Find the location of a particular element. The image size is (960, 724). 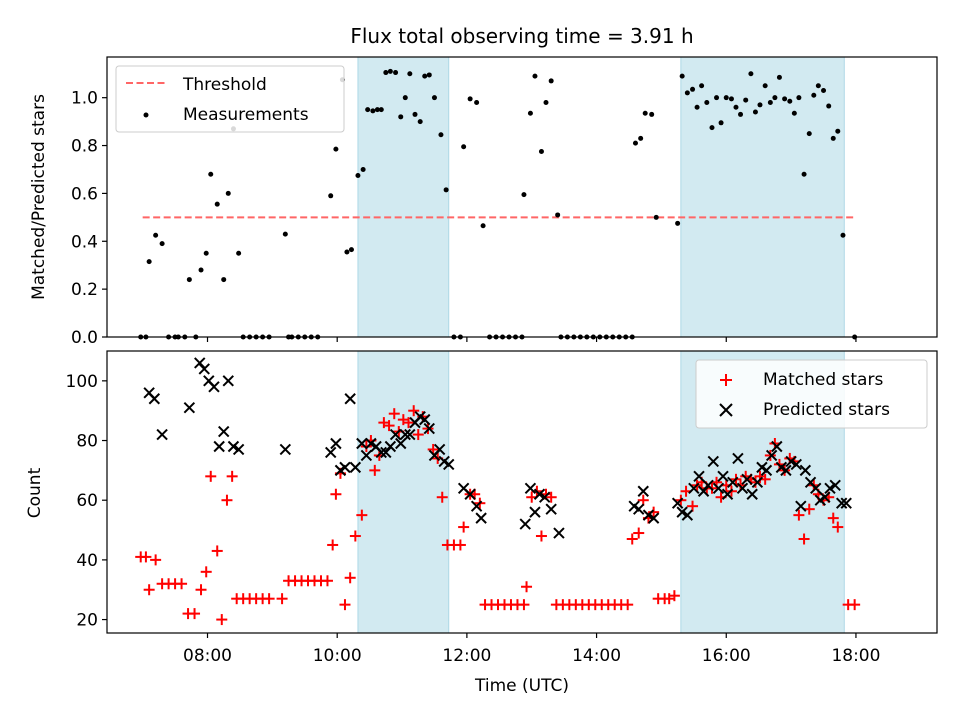

chart-title: Flux total observing time = 3.91 h is located at coordinates (521, 36).